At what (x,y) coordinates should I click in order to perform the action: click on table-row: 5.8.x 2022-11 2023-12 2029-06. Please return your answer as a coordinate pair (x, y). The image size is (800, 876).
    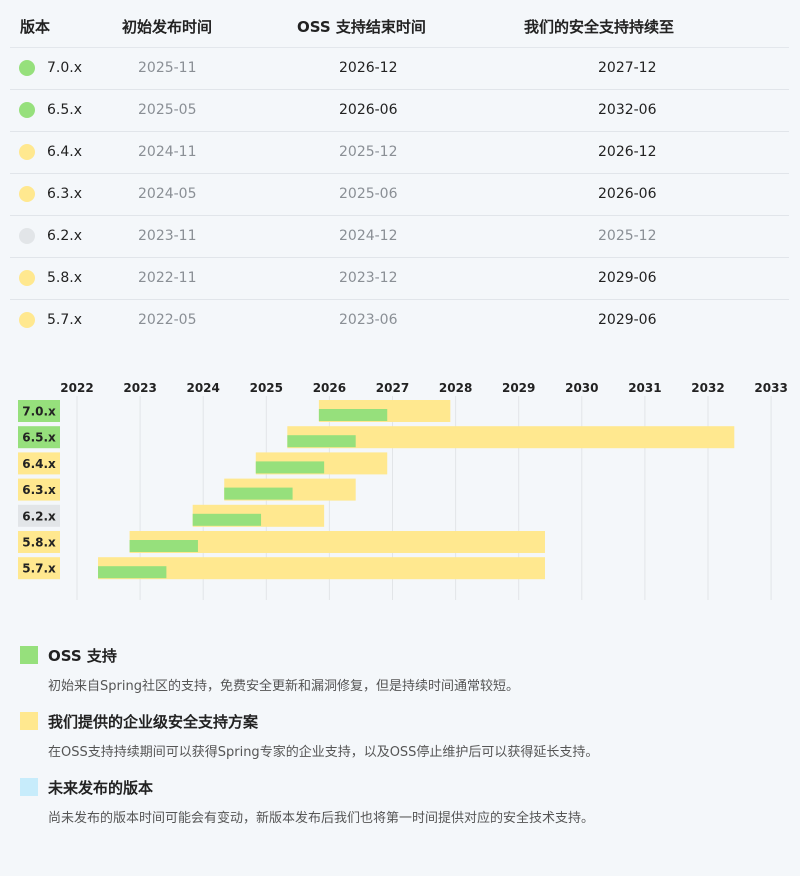
    Looking at the image, I should click on (399, 279).